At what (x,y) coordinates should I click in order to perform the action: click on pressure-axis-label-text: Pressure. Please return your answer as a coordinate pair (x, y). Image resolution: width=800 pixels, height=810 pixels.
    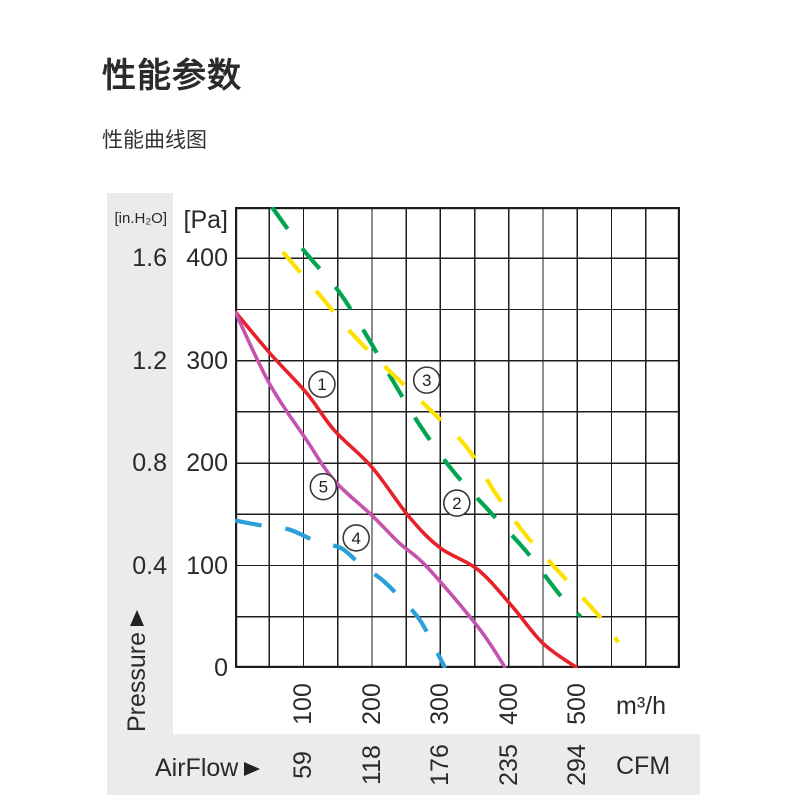
    Looking at the image, I should click on (137, 682).